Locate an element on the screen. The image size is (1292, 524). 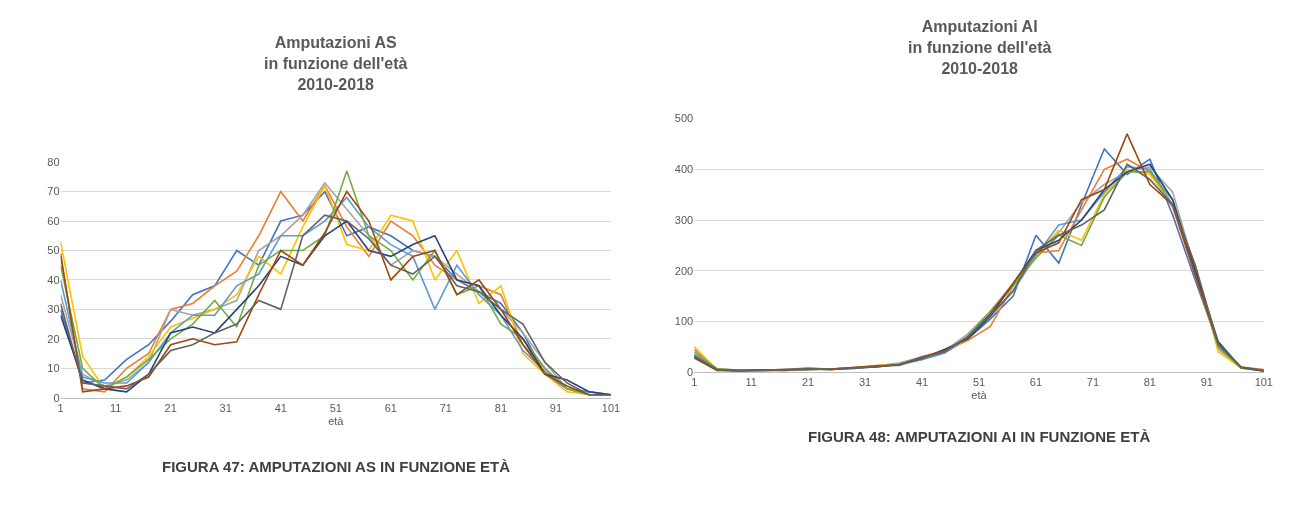
y-tick-label: 20 is located at coordinates (53, 338).